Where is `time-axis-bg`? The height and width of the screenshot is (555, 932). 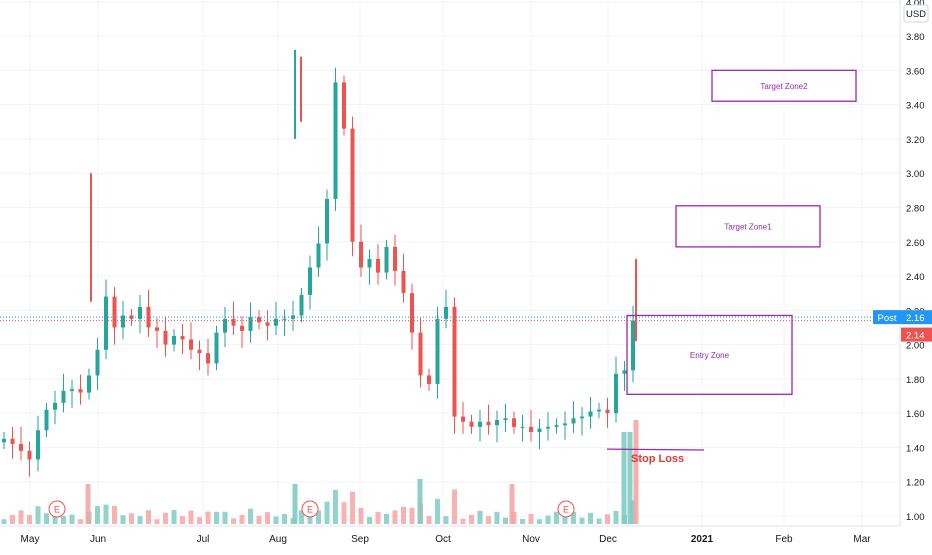 time-axis-bg is located at coordinates (466, 538).